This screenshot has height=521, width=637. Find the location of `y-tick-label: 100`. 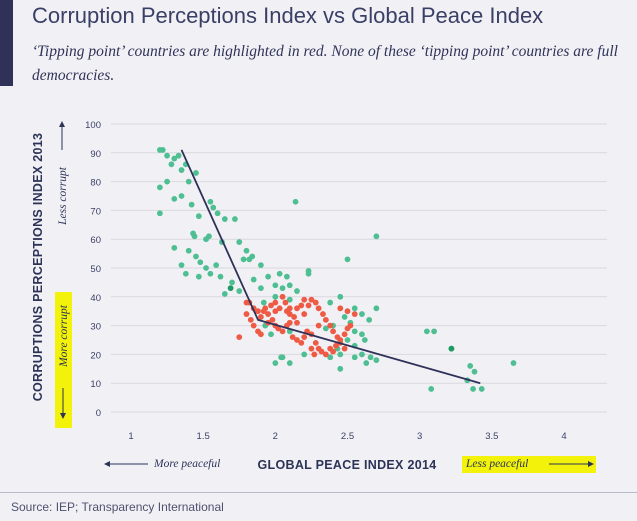

y-tick-label: 100 is located at coordinates (93, 125).